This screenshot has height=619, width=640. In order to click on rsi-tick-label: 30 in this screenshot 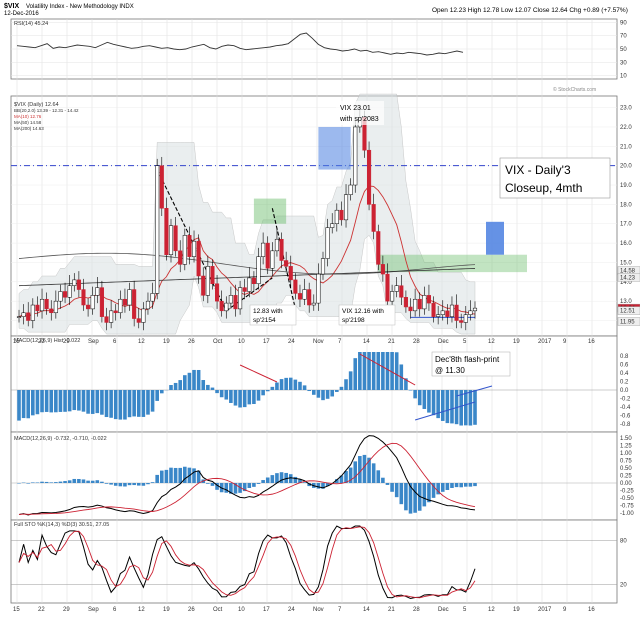, I will do `click(623, 63)`.